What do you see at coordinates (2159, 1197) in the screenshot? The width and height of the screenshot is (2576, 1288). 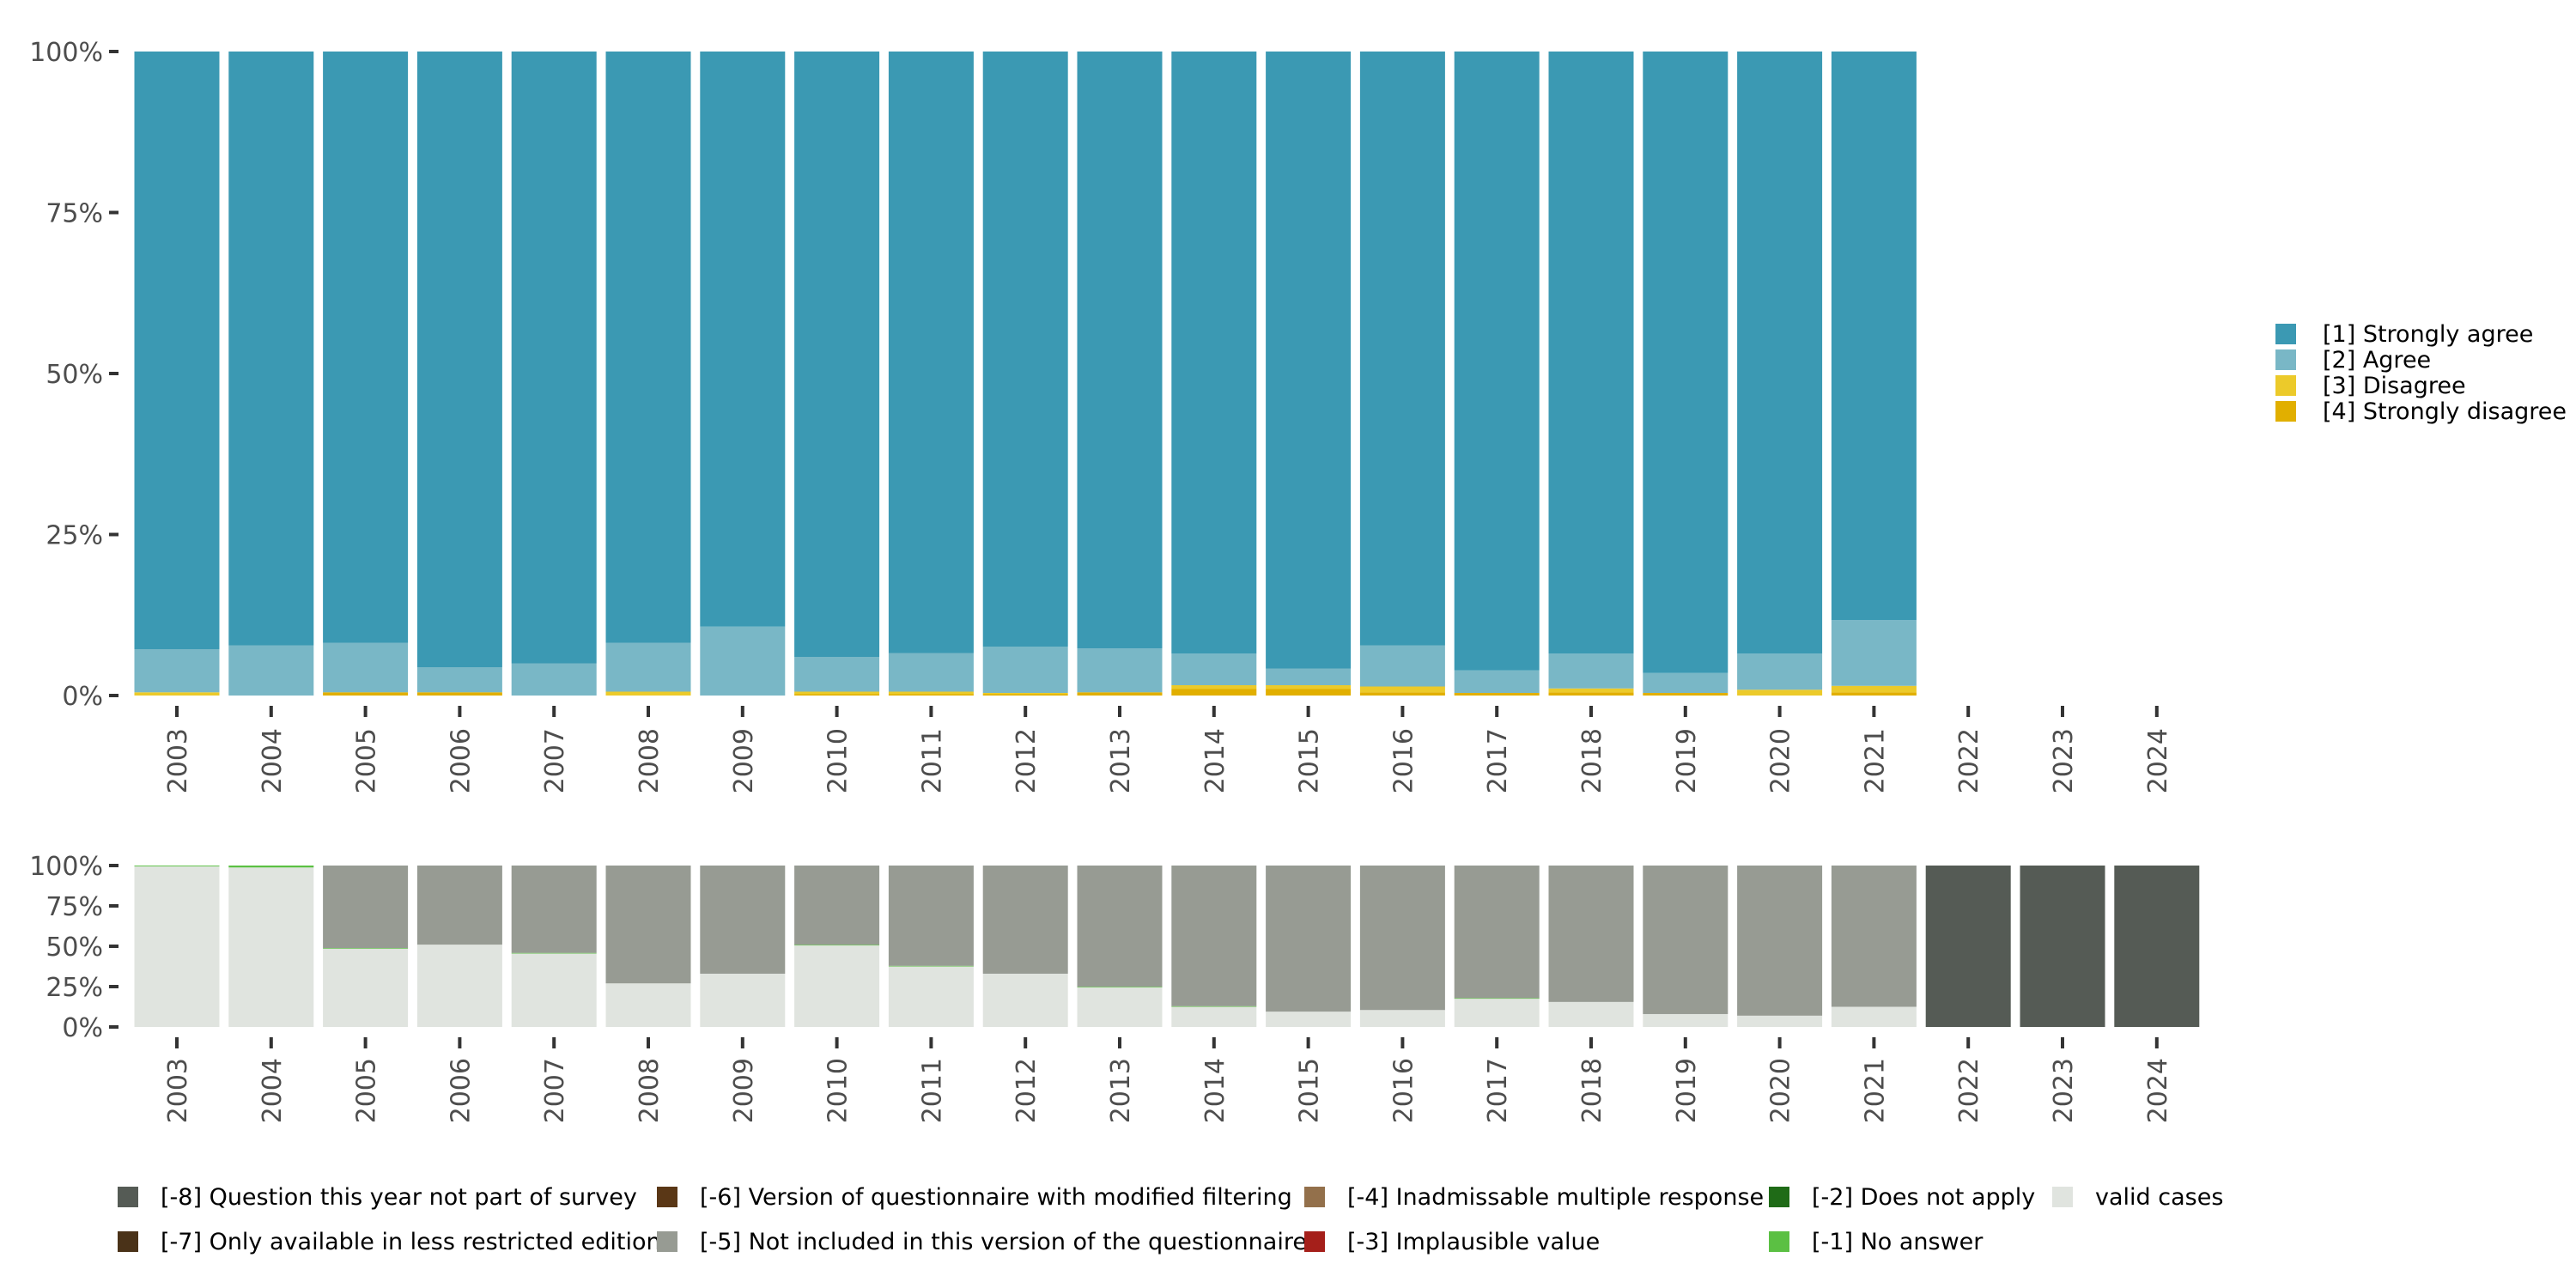 I see `legend-label: valid cases` at bounding box center [2159, 1197].